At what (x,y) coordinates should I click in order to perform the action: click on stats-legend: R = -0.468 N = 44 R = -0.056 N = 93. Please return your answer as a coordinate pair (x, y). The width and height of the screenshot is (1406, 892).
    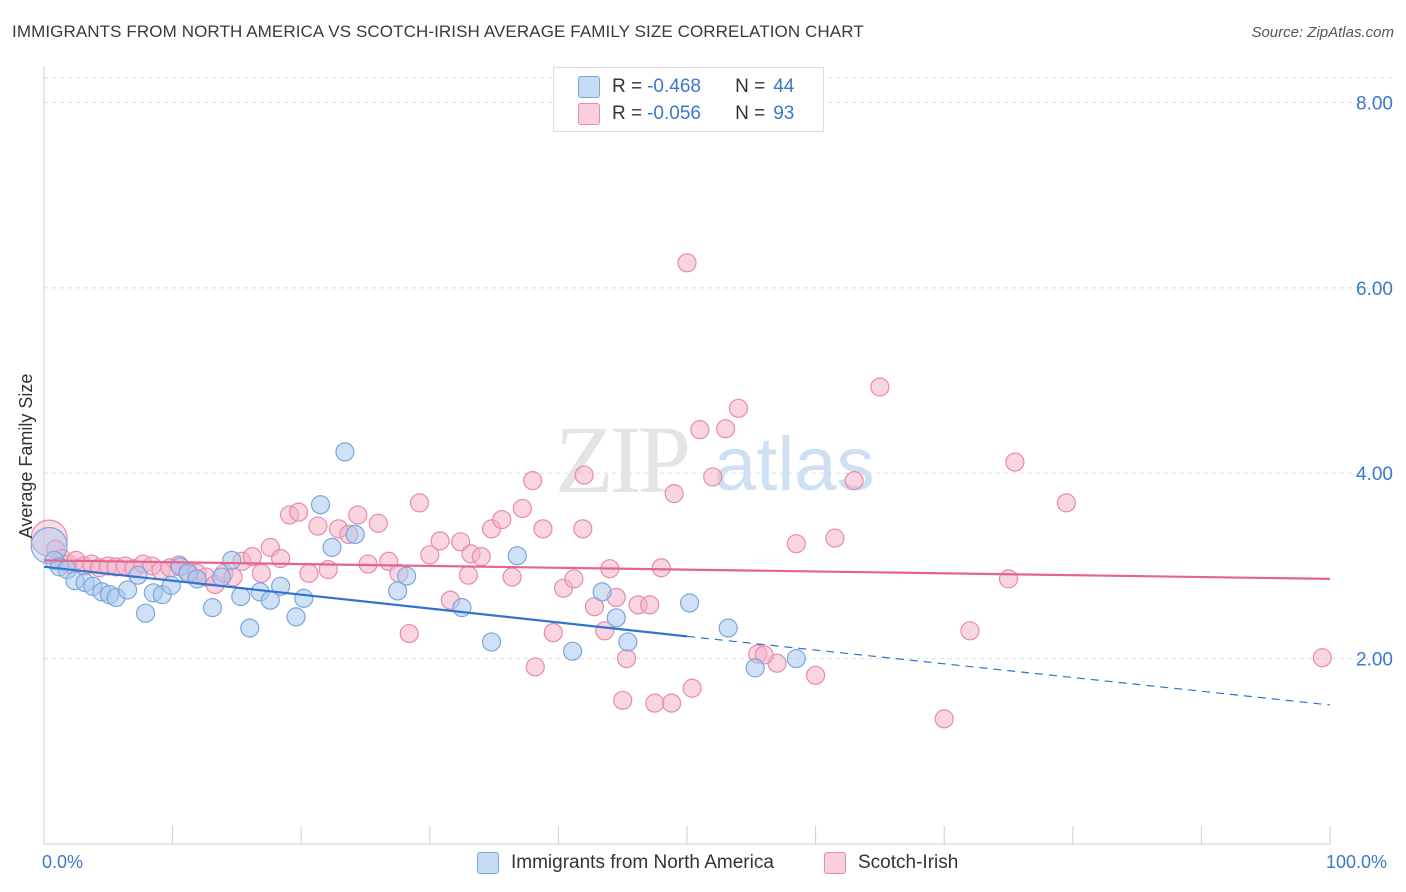
    Looking at the image, I should click on (688, 99).